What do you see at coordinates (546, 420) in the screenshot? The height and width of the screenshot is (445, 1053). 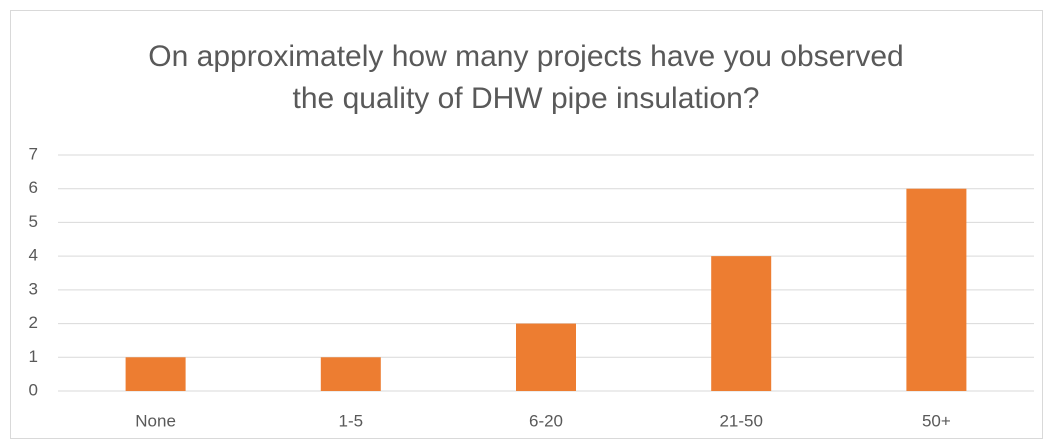 I see `x-tick-label: 6-20` at bounding box center [546, 420].